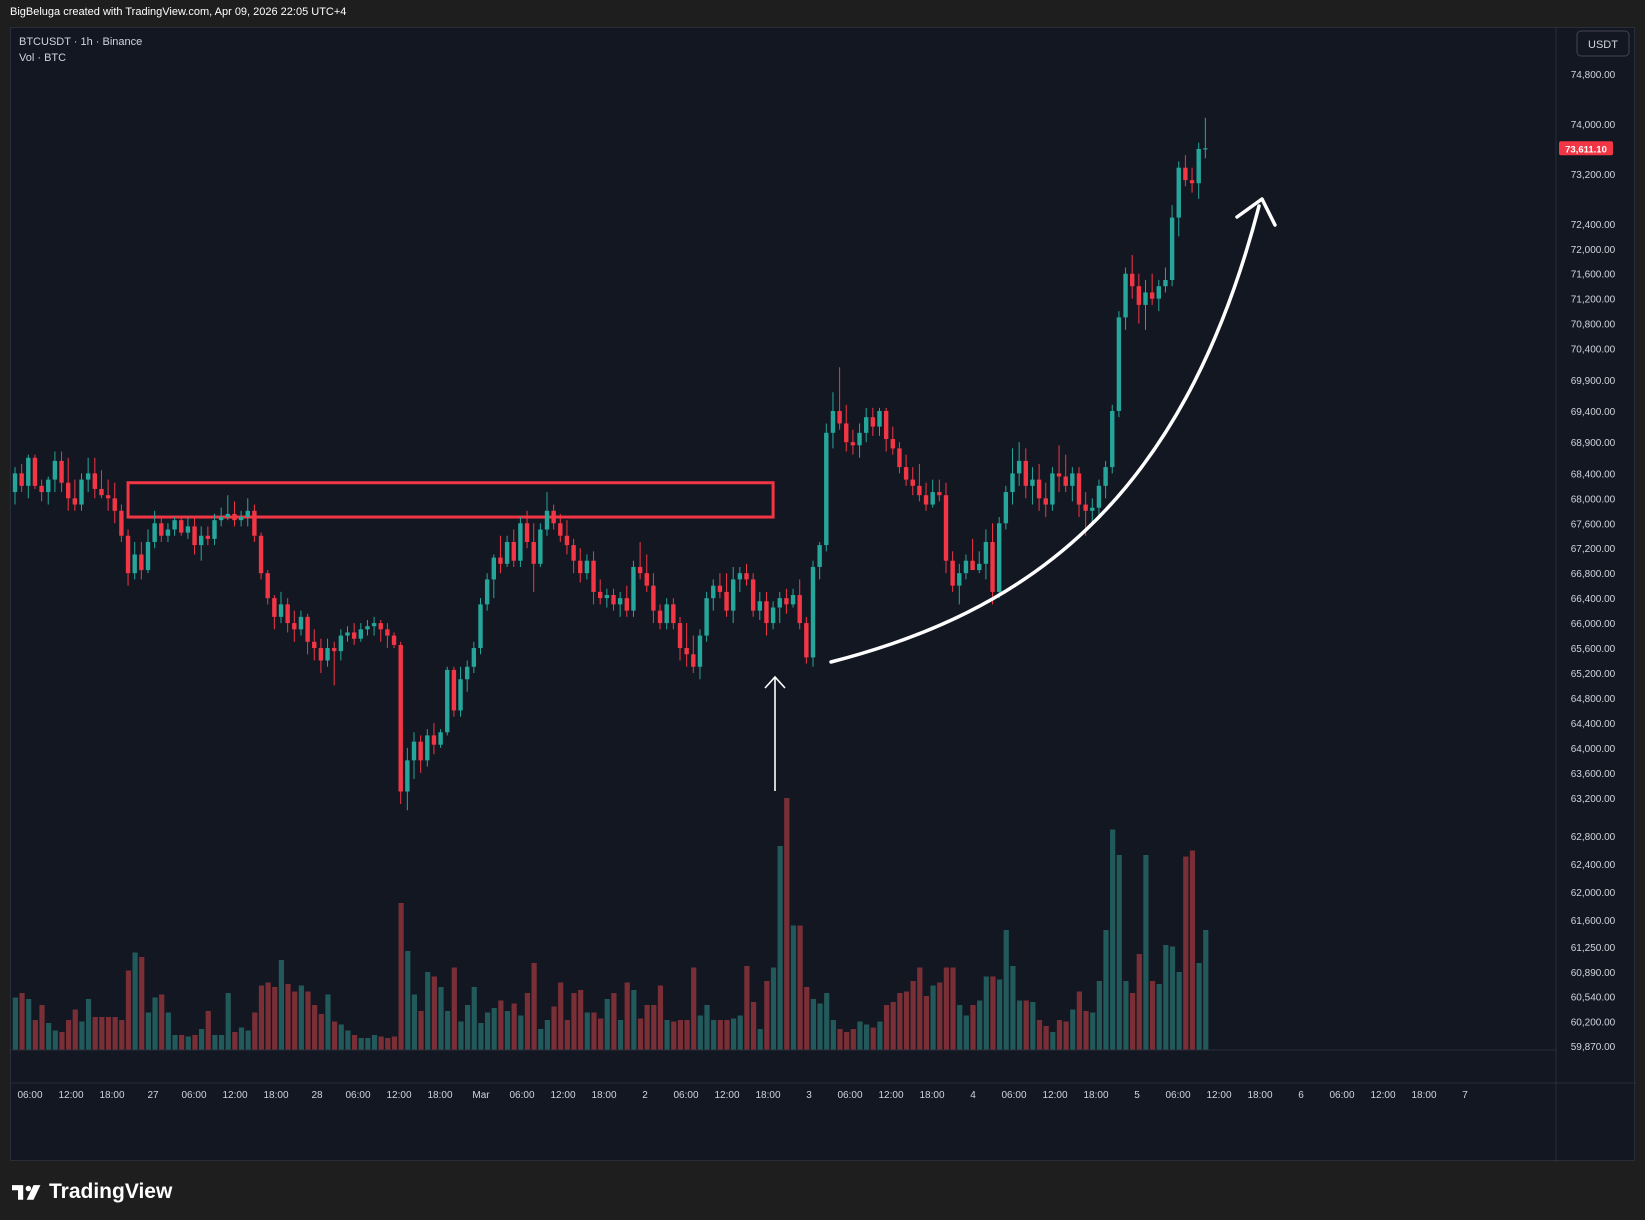  What do you see at coordinates (1341, 1095) in the screenshot?
I see `time-tick-label: 06:00` at bounding box center [1341, 1095].